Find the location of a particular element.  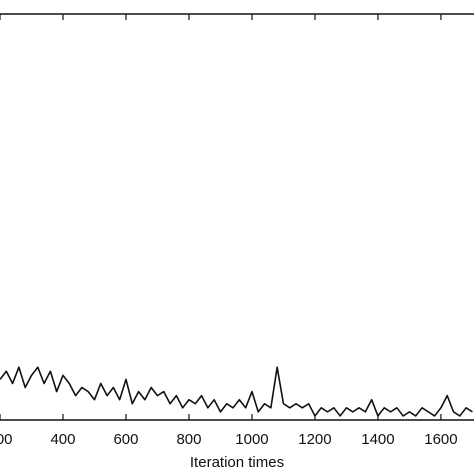

x-tick-label: 400 is located at coordinates (62, 439).